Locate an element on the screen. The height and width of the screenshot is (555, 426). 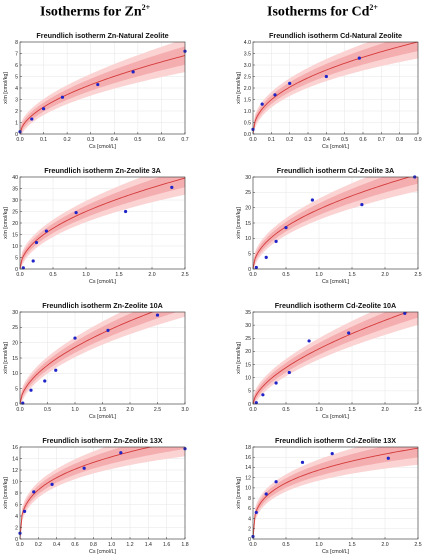
y-tick-label: 30 is located at coordinates (15, 313).